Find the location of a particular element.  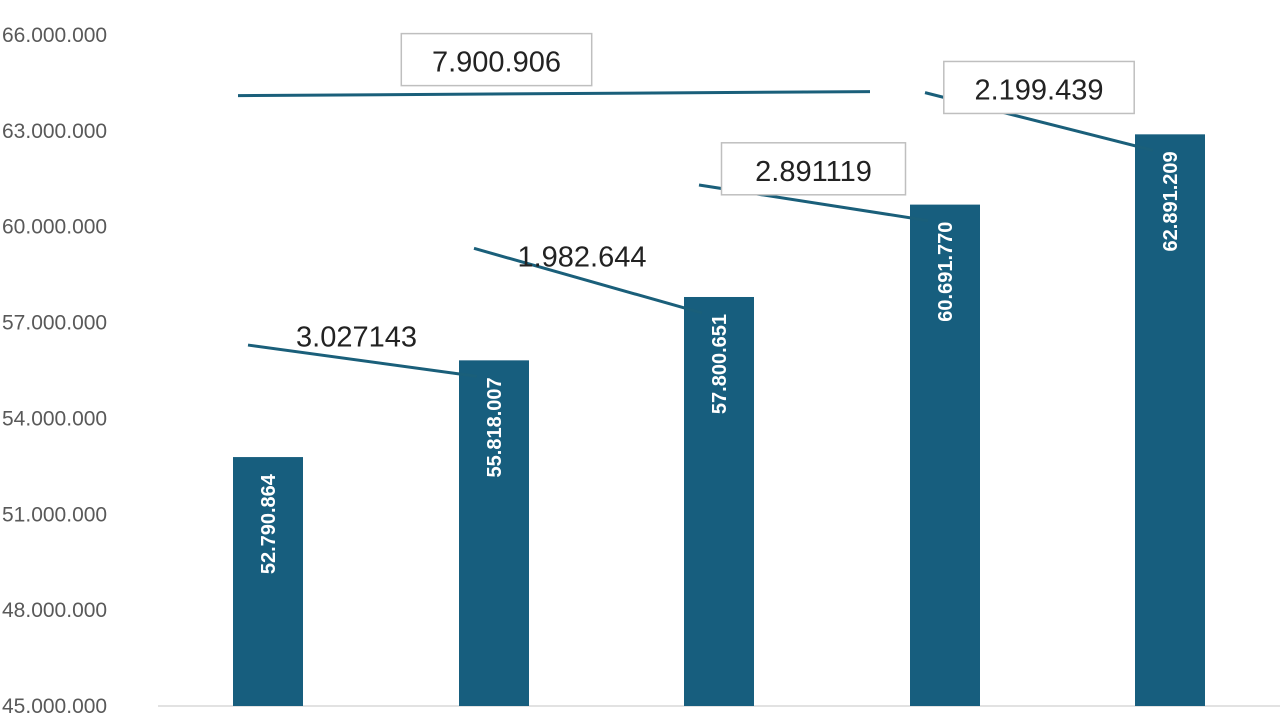

y-tick-label: 66.000.000 is located at coordinates (54, 35).